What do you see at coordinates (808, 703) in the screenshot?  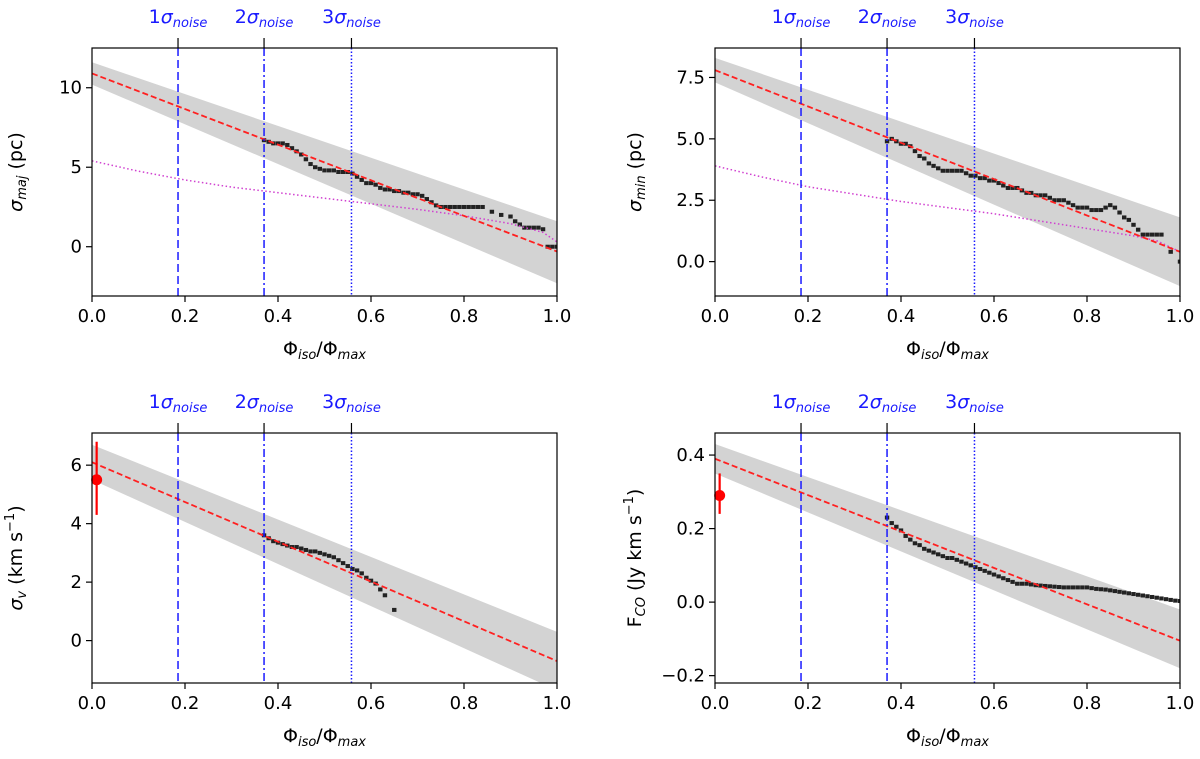 I see `x-tick-label: 0.2` at bounding box center [808, 703].